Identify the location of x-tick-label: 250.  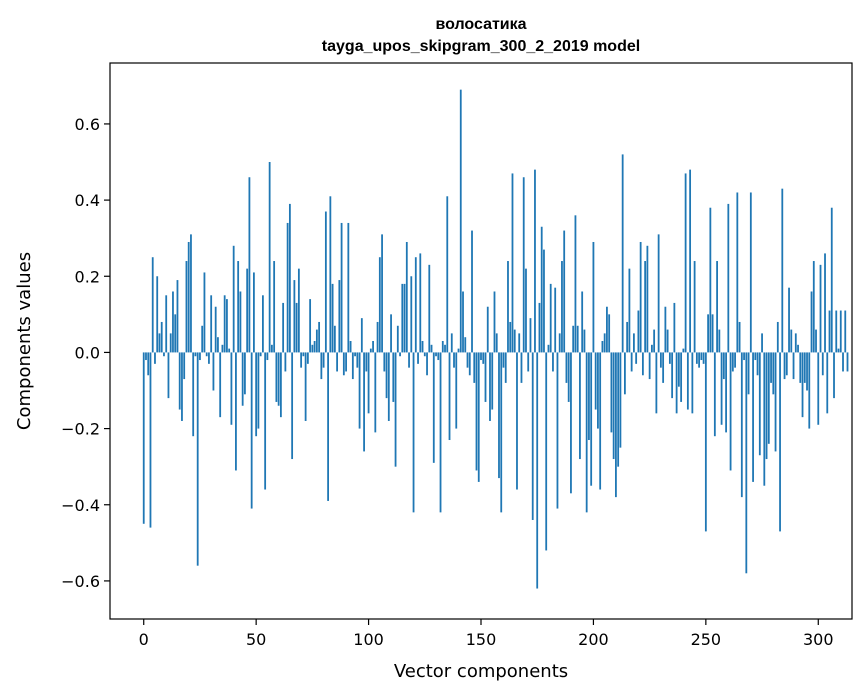
(706, 639).